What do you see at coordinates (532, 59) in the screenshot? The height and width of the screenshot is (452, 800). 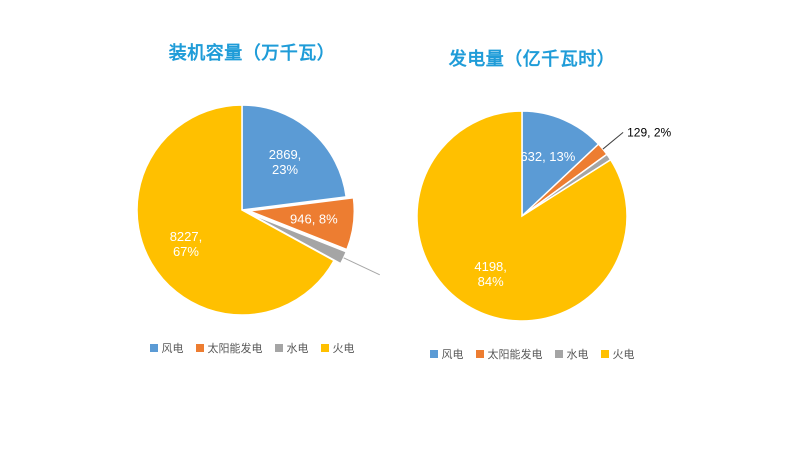 I see `chart-title: 发电量（亿千瓦时）` at bounding box center [532, 59].